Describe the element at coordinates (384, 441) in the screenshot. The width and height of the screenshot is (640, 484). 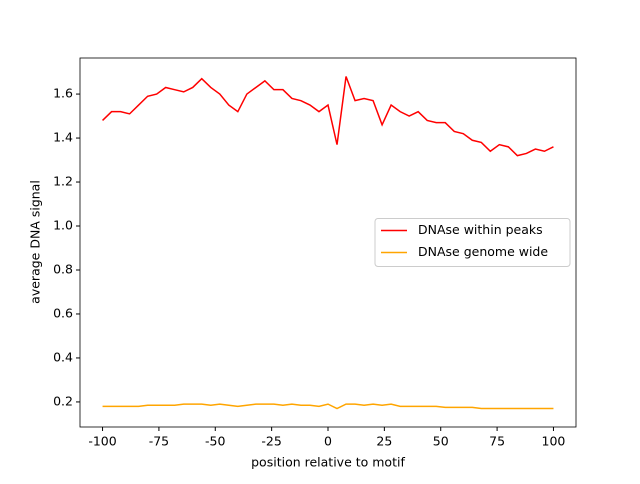
I see `x-tick-label: 25` at that location.